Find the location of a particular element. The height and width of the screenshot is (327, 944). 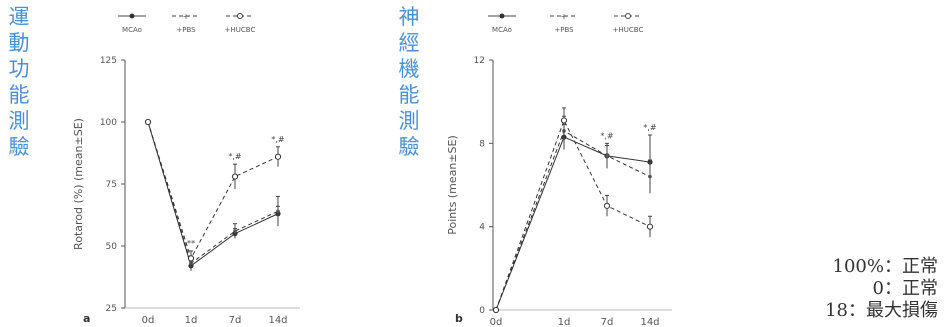

y-tick-label-75: 75 is located at coordinates (111, 185).